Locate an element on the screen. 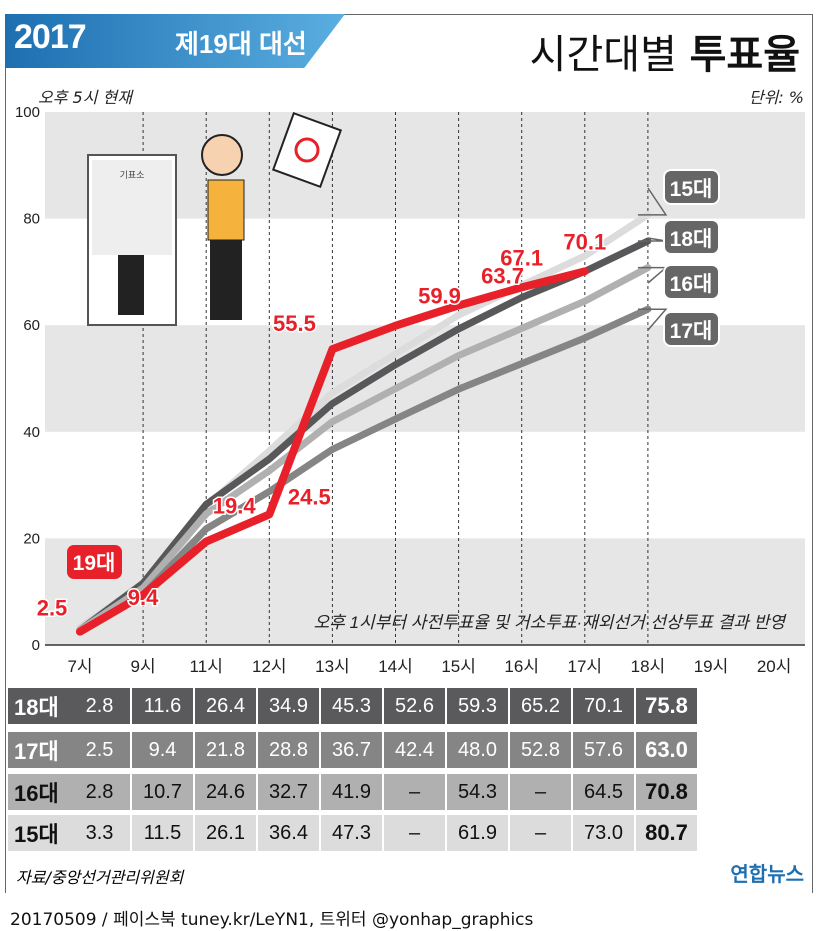 Image resolution: width=816 pixels, height=931 pixels. annotation: 오후 1시부터 사전투표율 및 거소투표·재외선거·선상투표 결과 반영 is located at coordinates (551, 622).